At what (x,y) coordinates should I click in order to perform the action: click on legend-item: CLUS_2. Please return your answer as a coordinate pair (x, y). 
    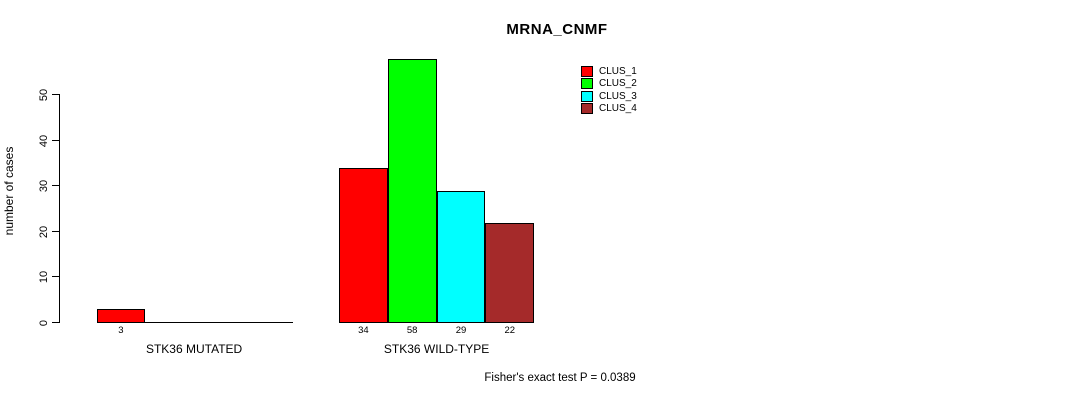
    Looking at the image, I should click on (609, 84).